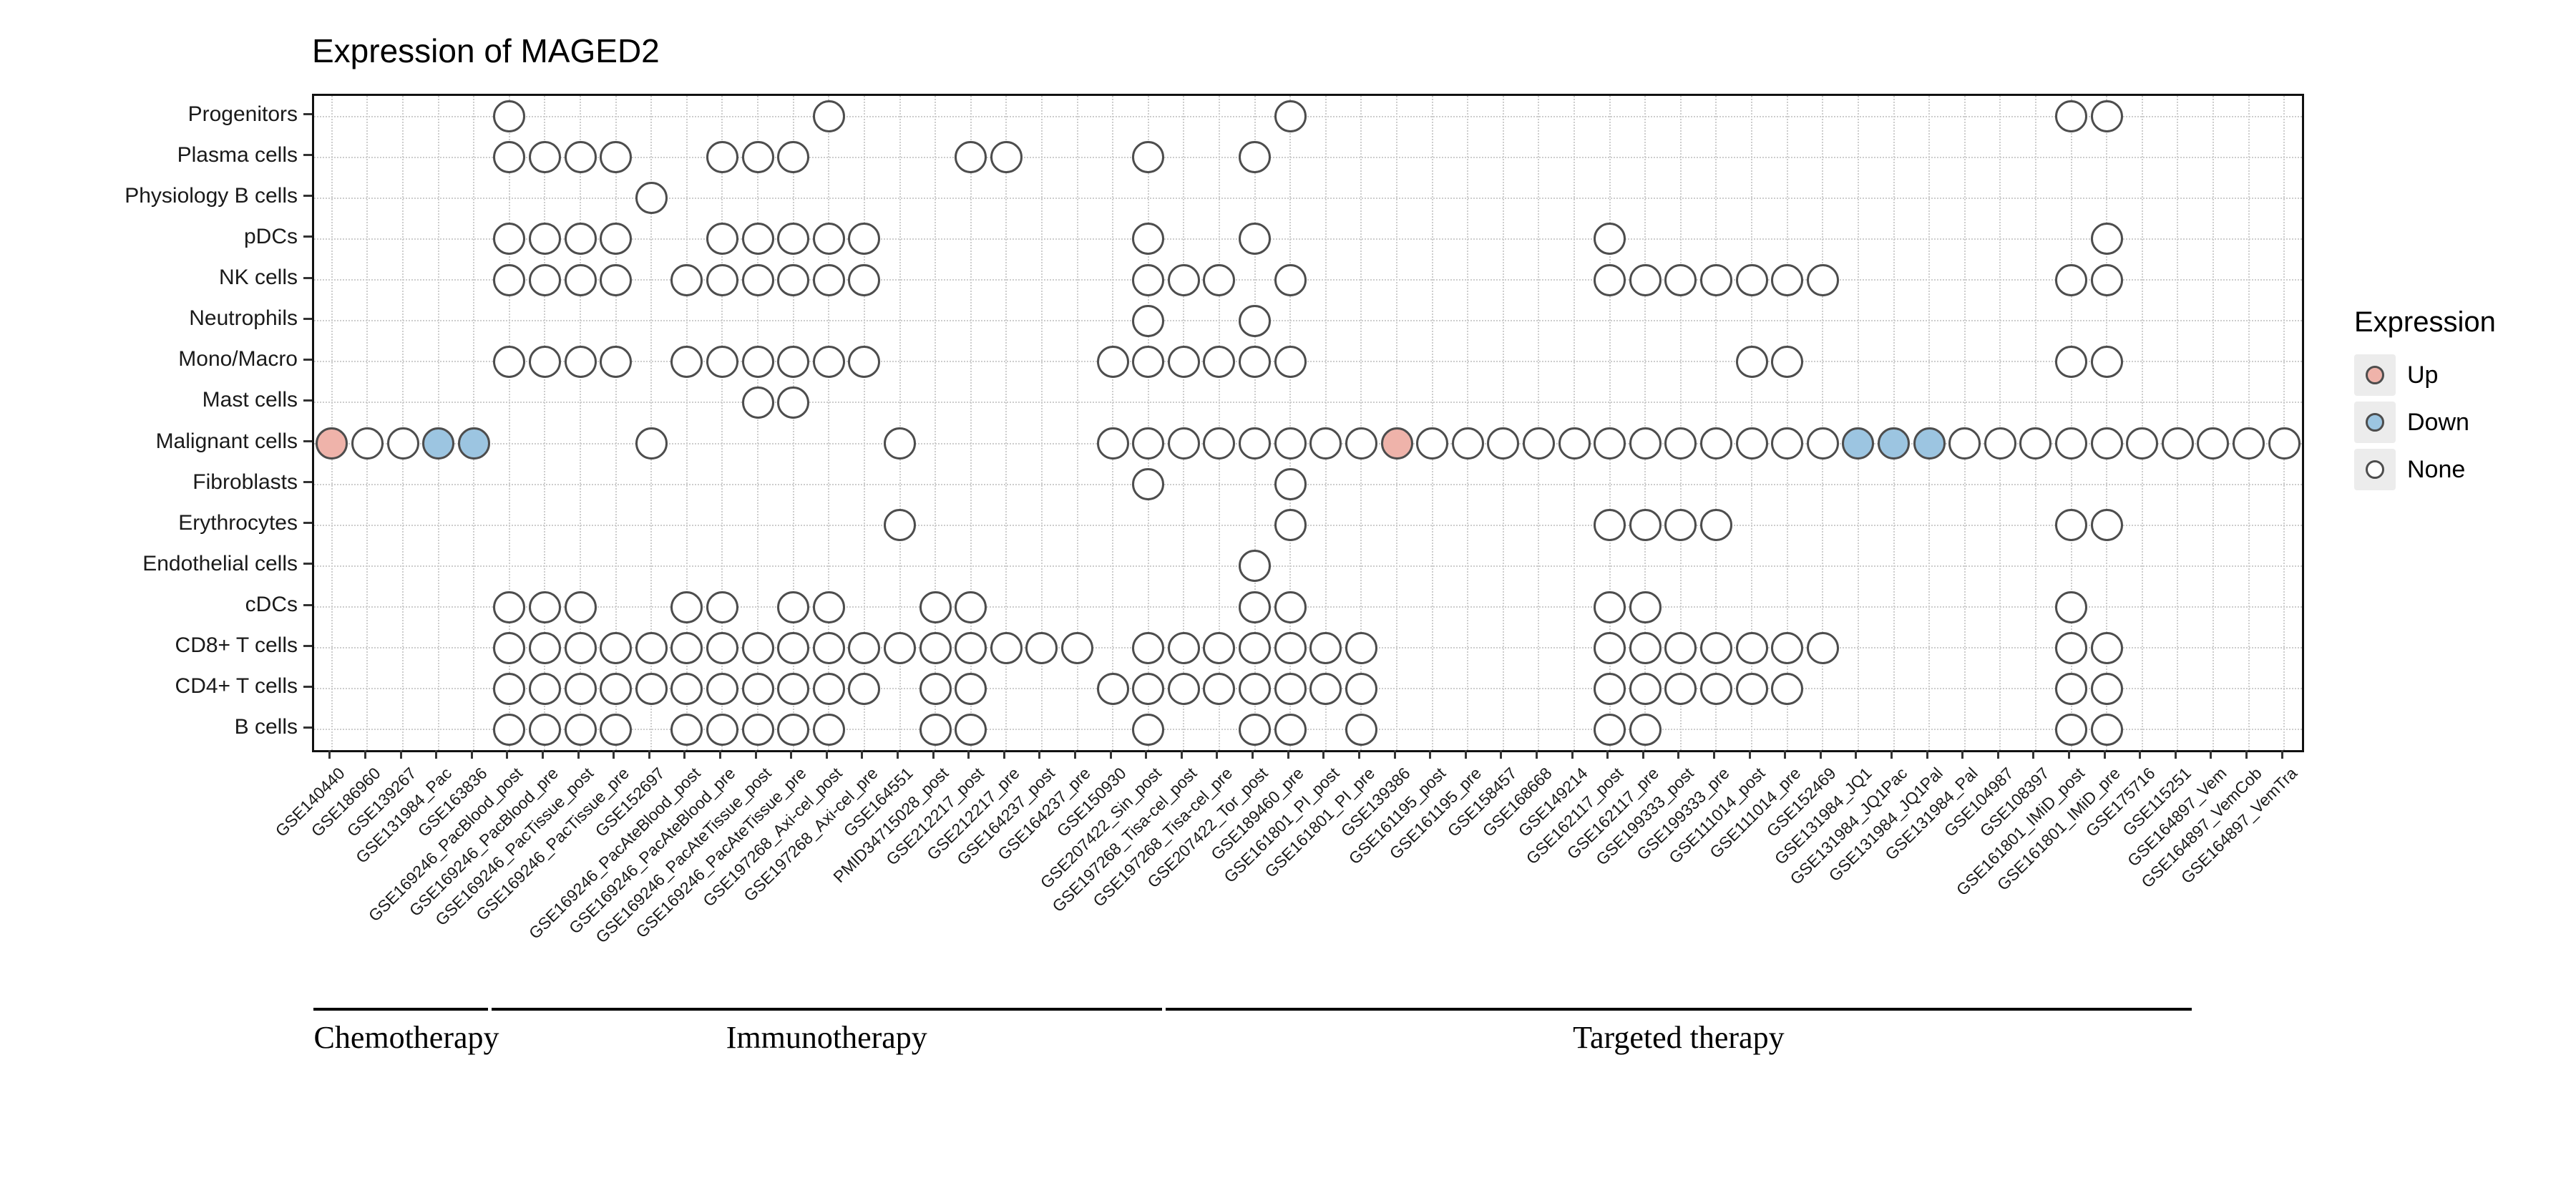 This screenshot has height=1181, width=2576. I want to click on y-tick-label: Mast cells, so click(250, 400).